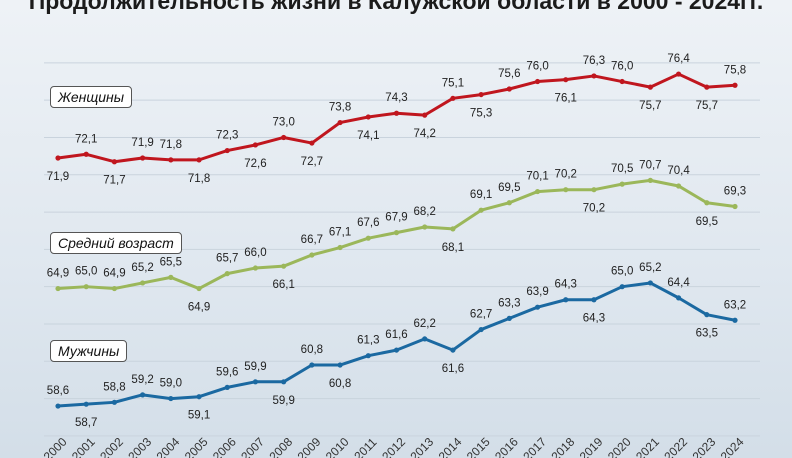  What do you see at coordinates (704, 446) in the screenshot?
I see `x-tick-label: 2023` at bounding box center [704, 446].